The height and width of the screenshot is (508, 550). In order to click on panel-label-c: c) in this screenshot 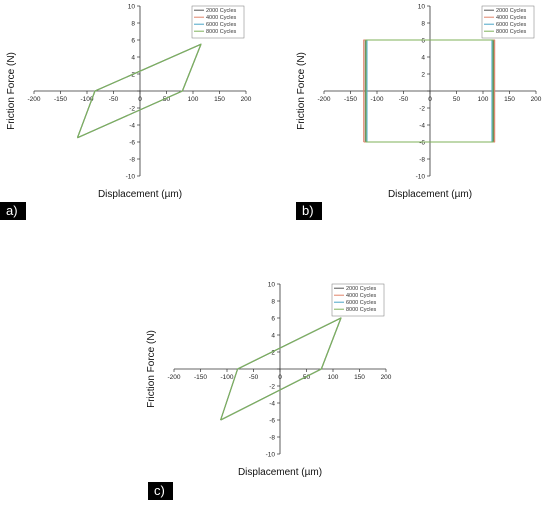, I will do `click(160, 491)`.